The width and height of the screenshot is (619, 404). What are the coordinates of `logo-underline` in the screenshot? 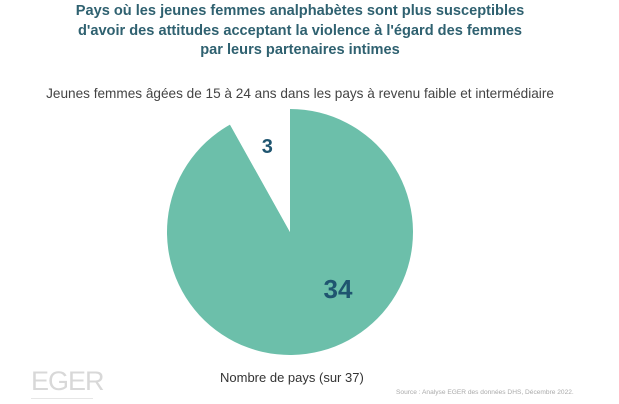 It's located at (62, 398).